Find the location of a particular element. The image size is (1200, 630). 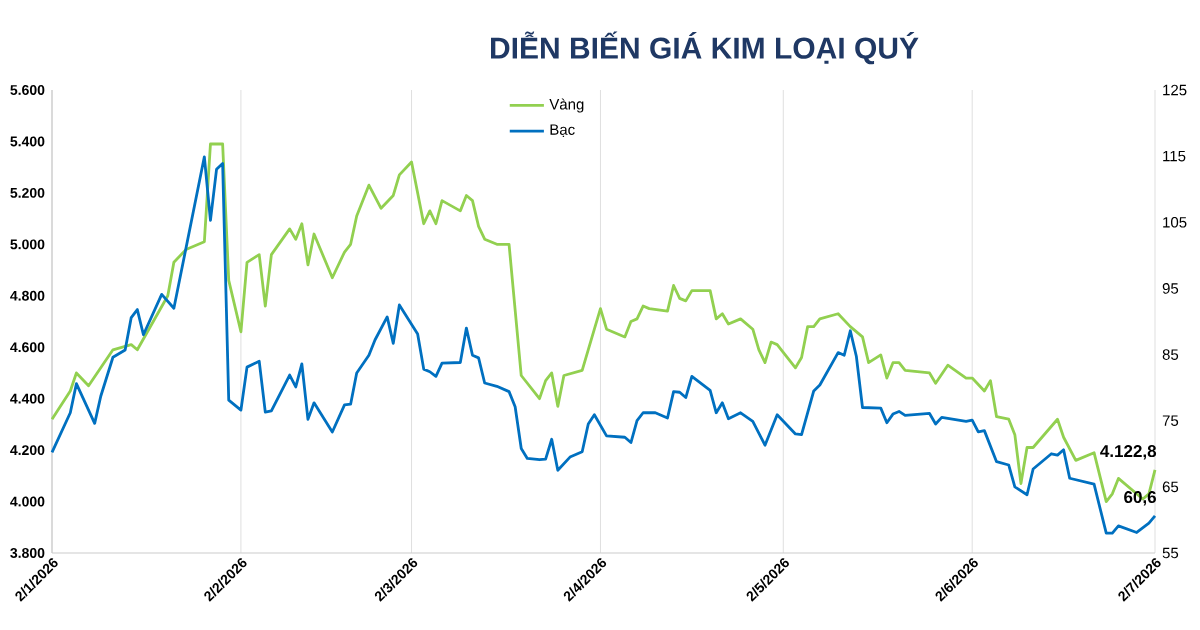

y2-tick-label: 115 is located at coordinates (1174, 156).